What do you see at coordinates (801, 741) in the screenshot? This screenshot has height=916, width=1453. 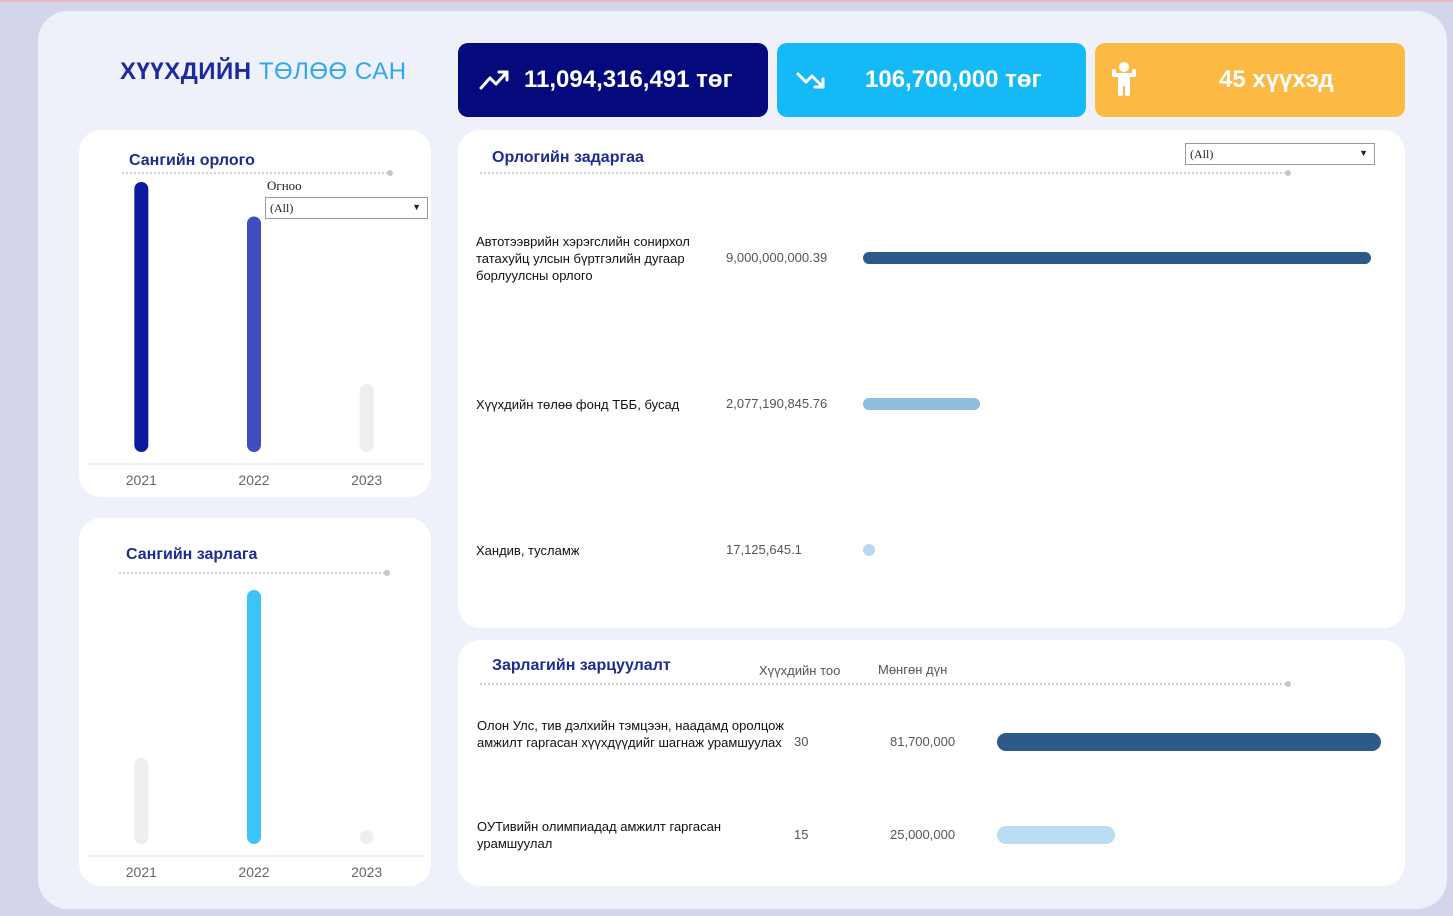 I see `spending-row-children: 30` at bounding box center [801, 741].